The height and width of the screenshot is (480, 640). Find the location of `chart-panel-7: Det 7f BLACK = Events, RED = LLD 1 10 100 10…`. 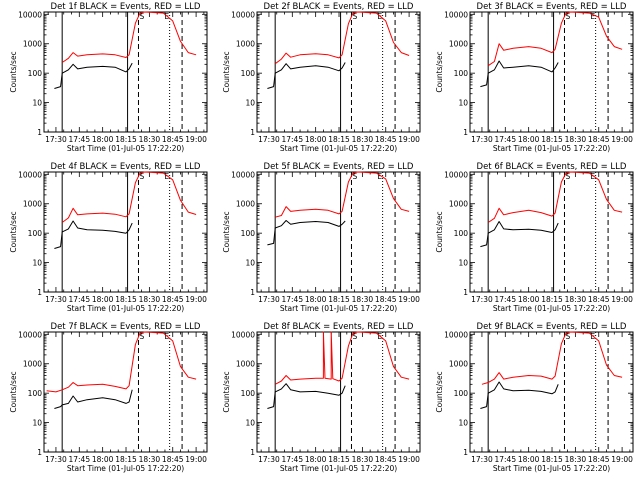

chart-panel-7: Det 7f BLACK = Events, RED = LLD 1 10 100 10… is located at coordinates (108, 397).